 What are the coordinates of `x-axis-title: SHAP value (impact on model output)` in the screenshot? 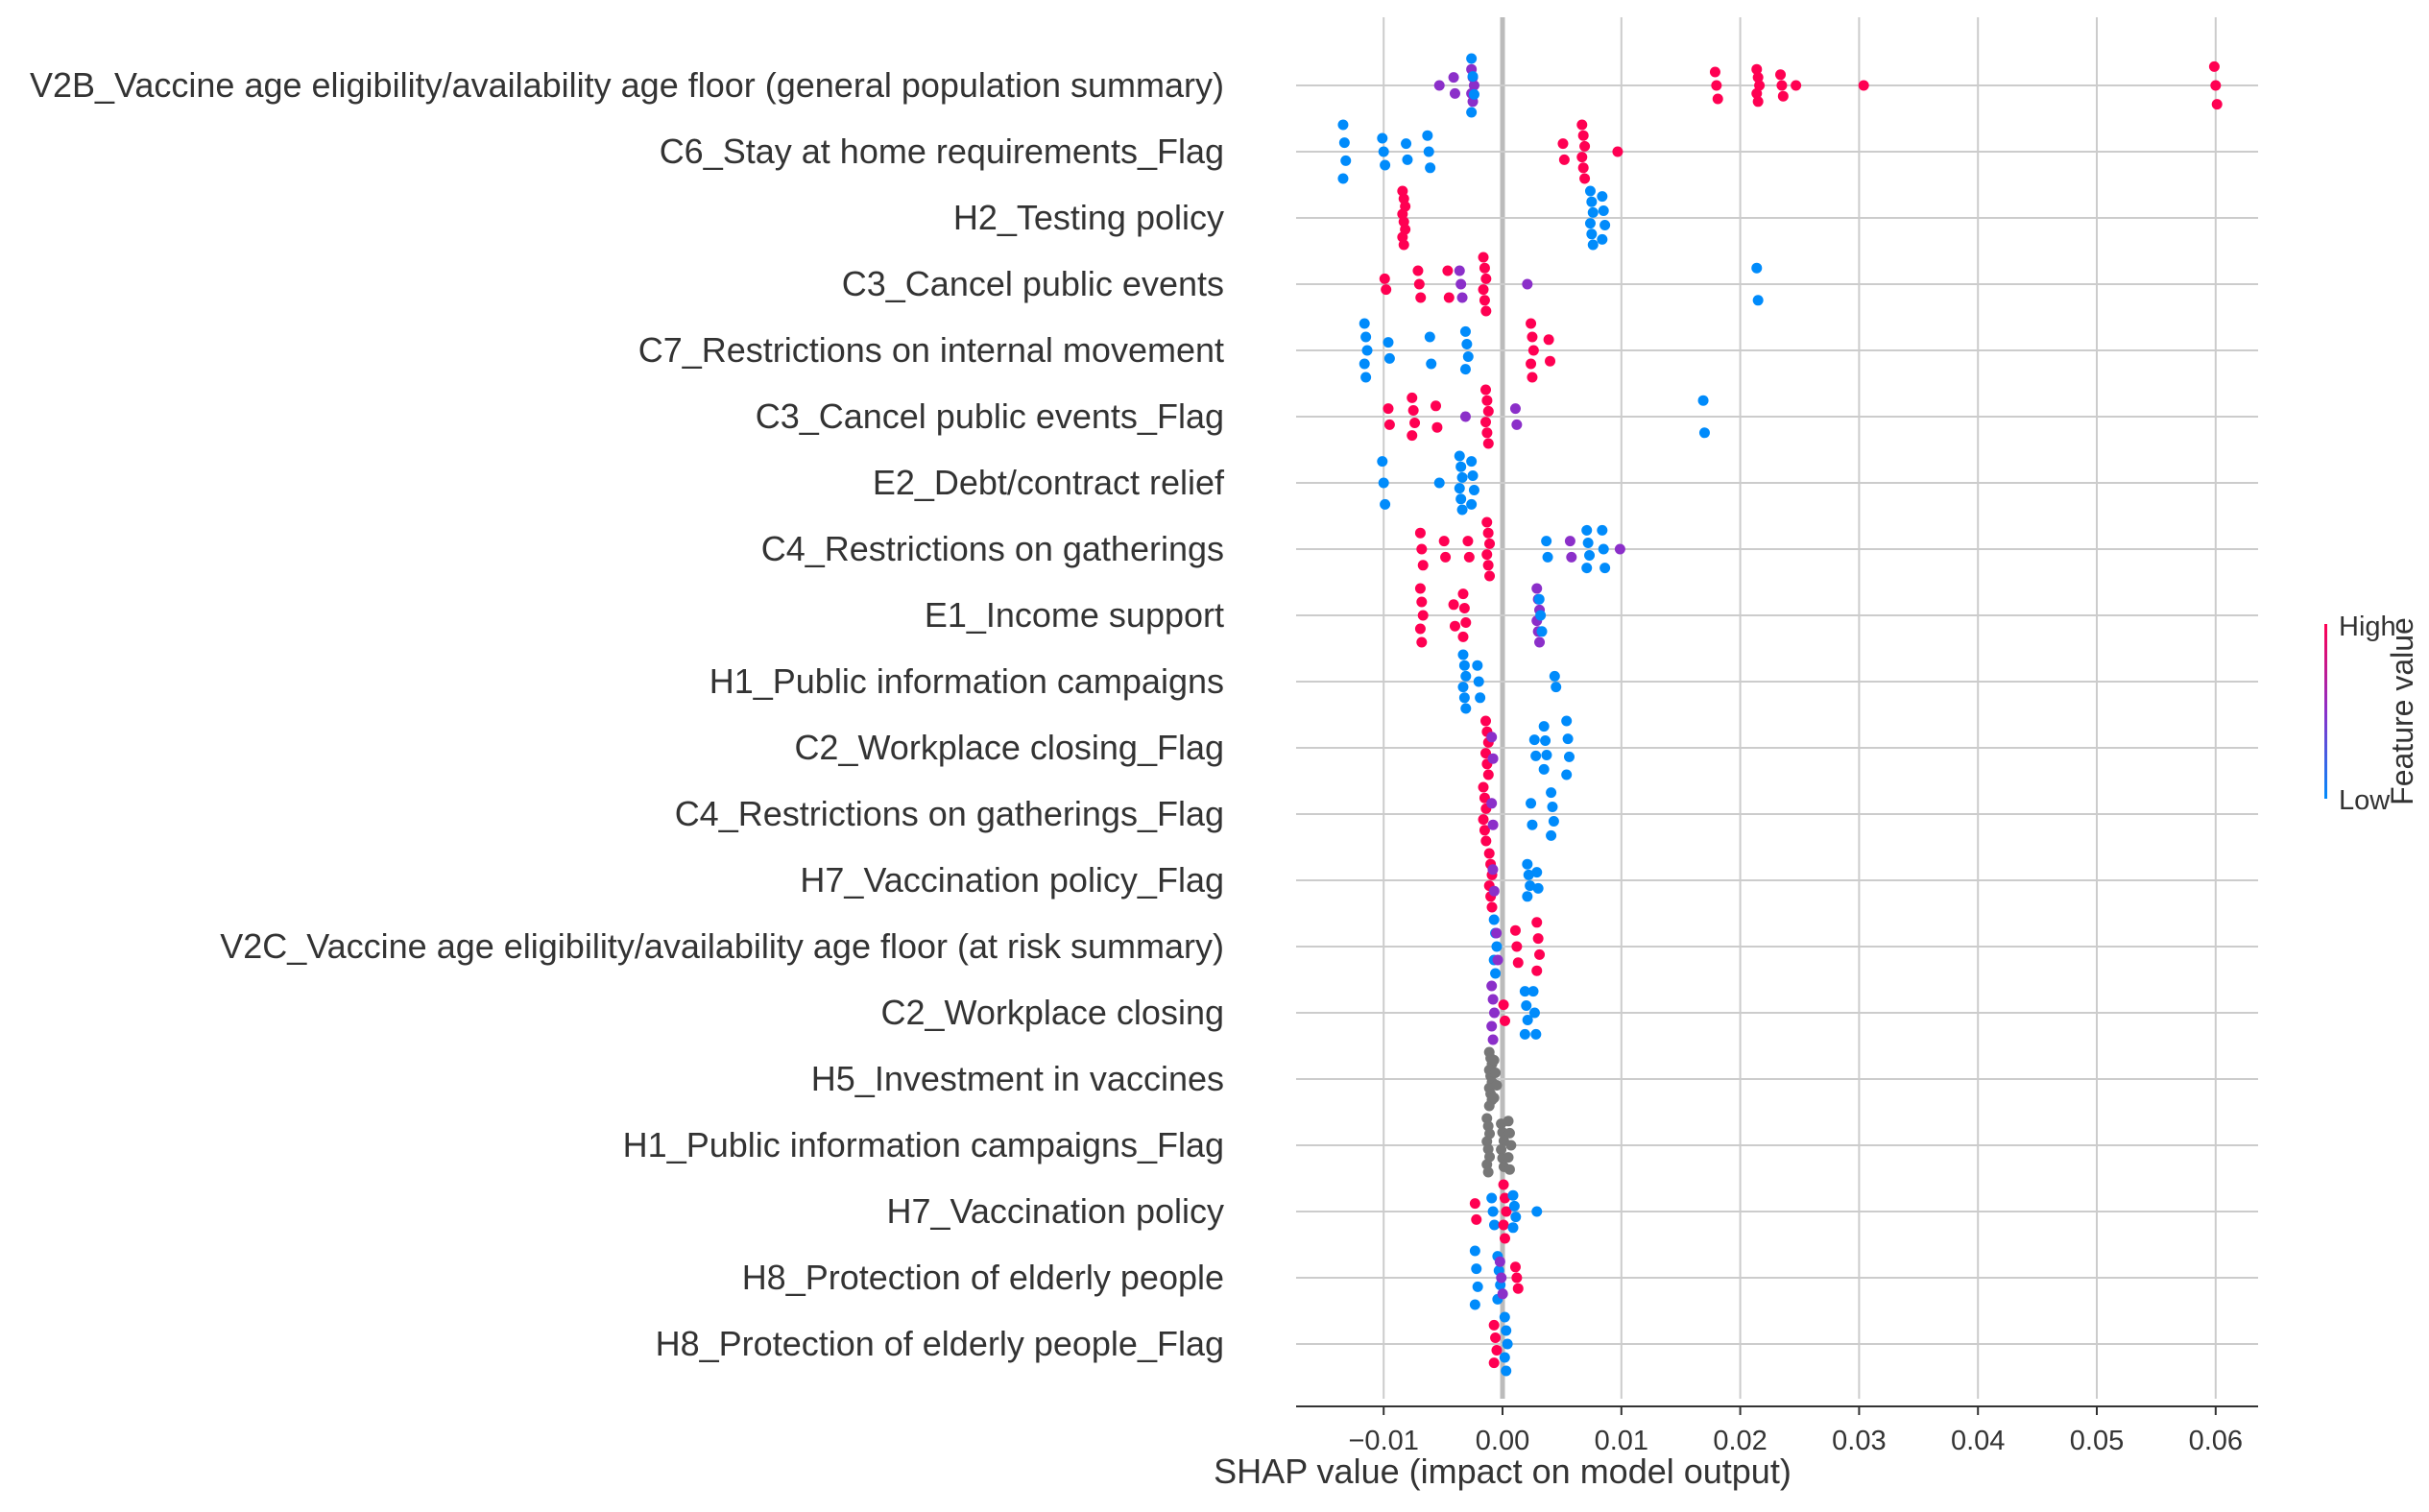 It's located at (1503, 1471).